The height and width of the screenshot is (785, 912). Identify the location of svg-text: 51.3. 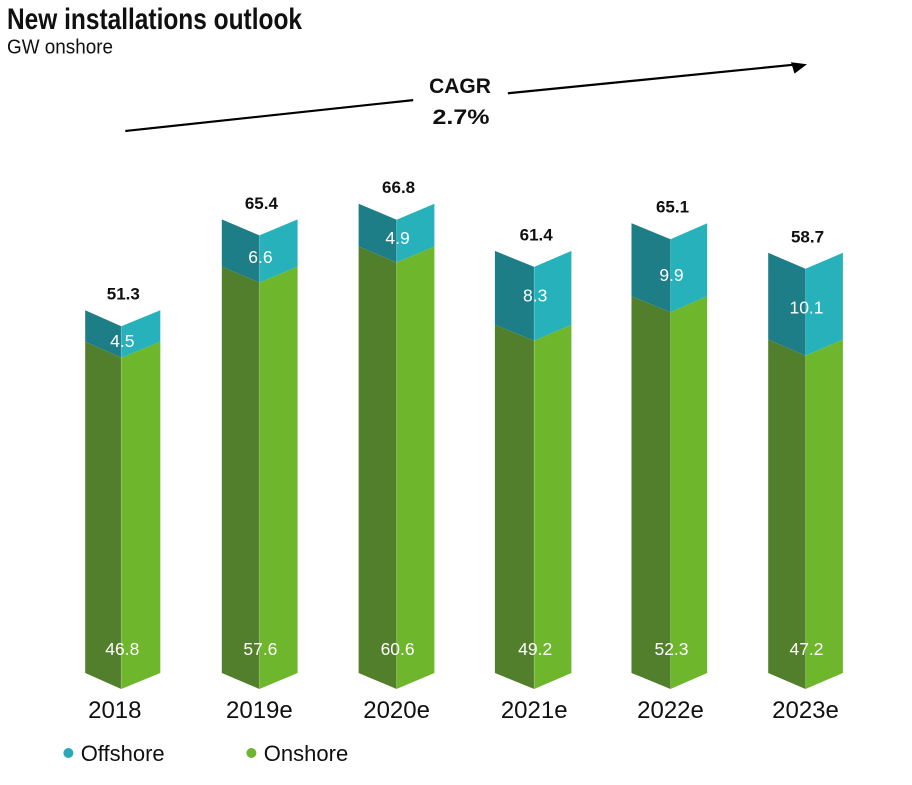
(123, 294).